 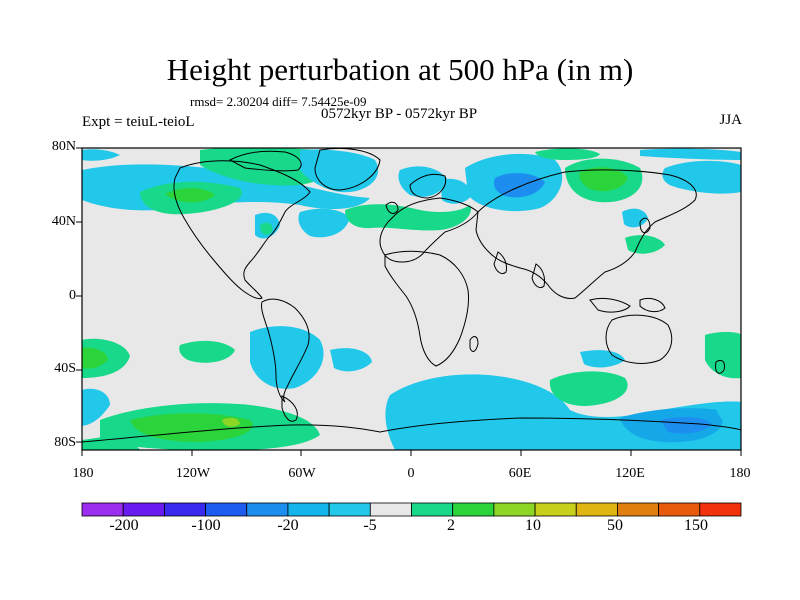 What do you see at coordinates (411, 473) in the screenshot?
I see `lon-label-0: 0` at bounding box center [411, 473].